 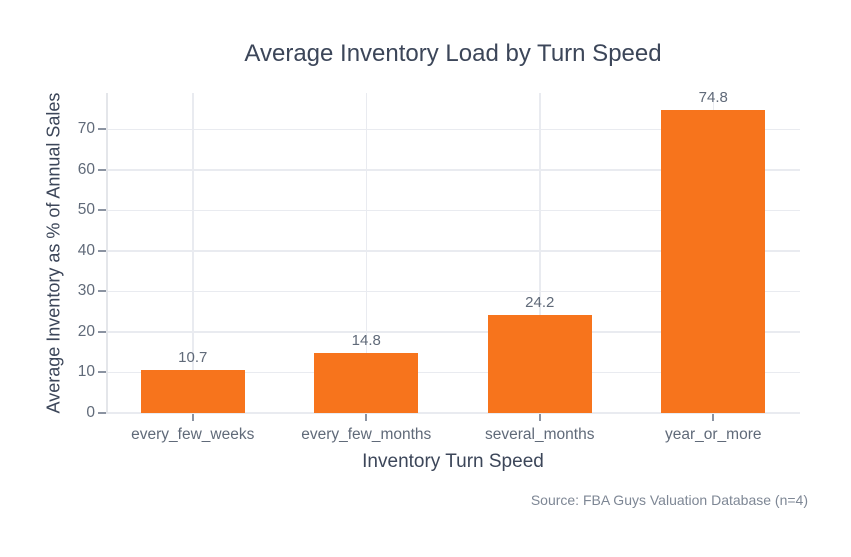 What do you see at coordinates (107, 253) in the screenshot?
I see `y-axis-line` at bounding box center [107, 253].